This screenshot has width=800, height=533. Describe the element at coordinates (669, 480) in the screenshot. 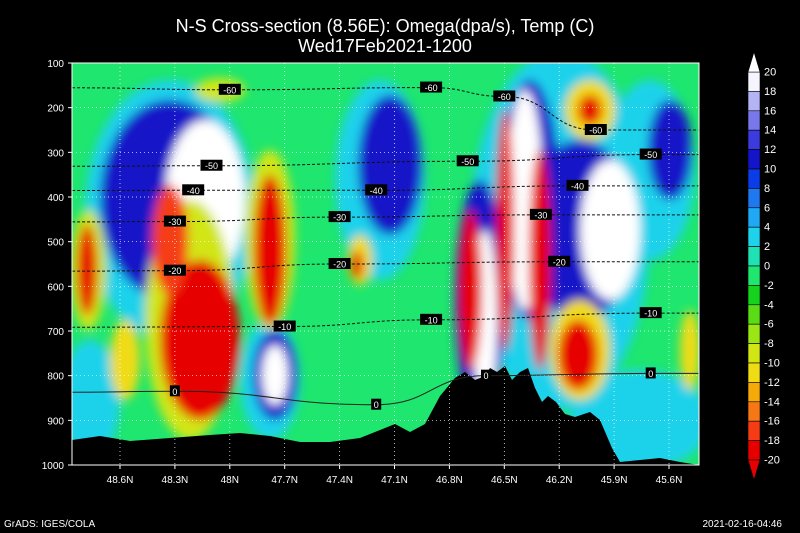

I see `x-tick-label: 45.6N` at that location.